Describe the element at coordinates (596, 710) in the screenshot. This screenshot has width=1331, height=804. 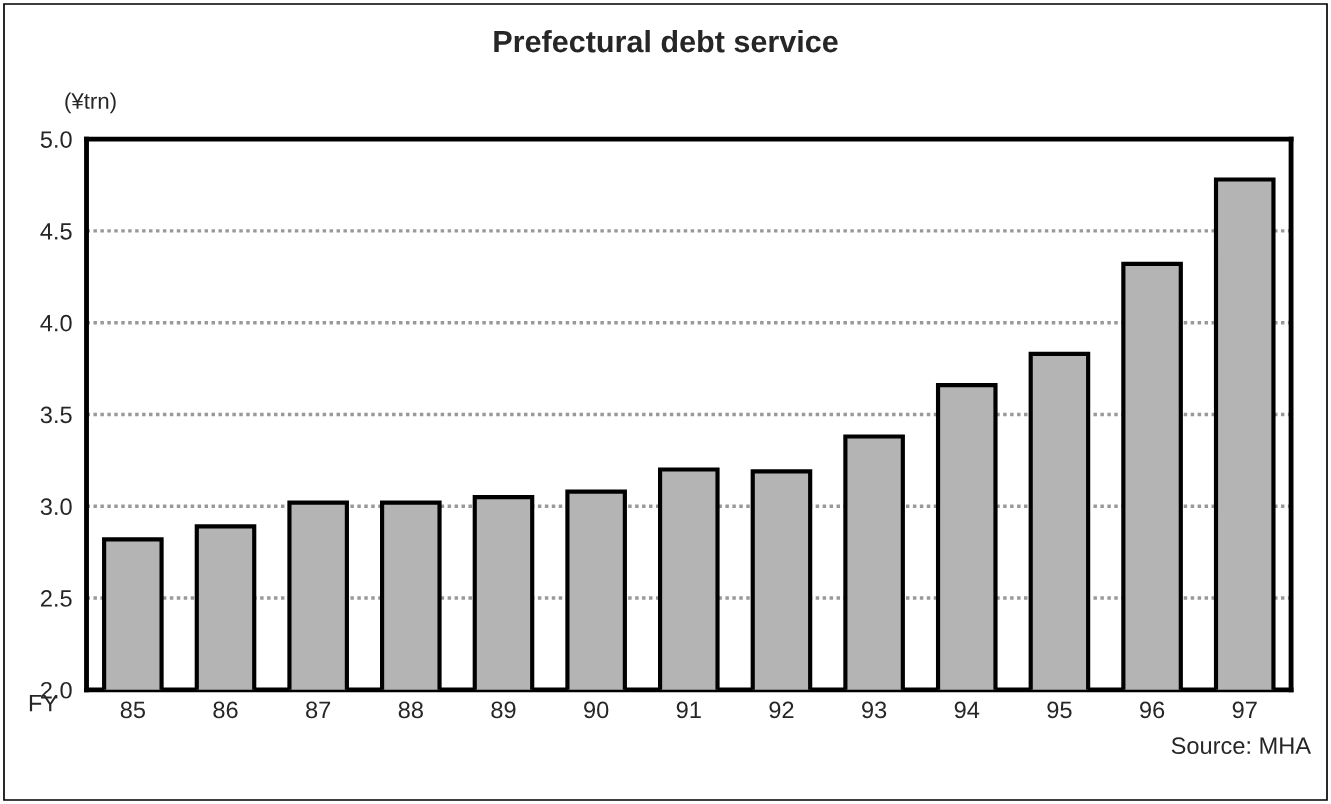
I see `x-tick-label: 90` at that location.